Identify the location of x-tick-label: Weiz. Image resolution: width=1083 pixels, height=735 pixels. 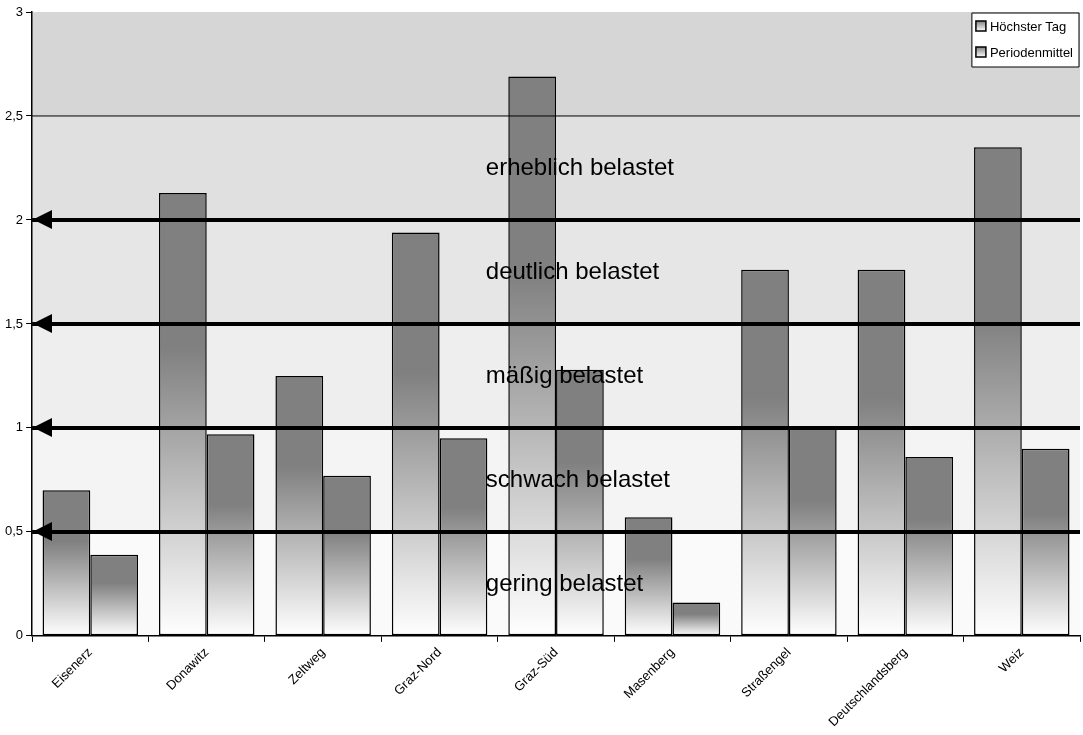
(1011, 660).